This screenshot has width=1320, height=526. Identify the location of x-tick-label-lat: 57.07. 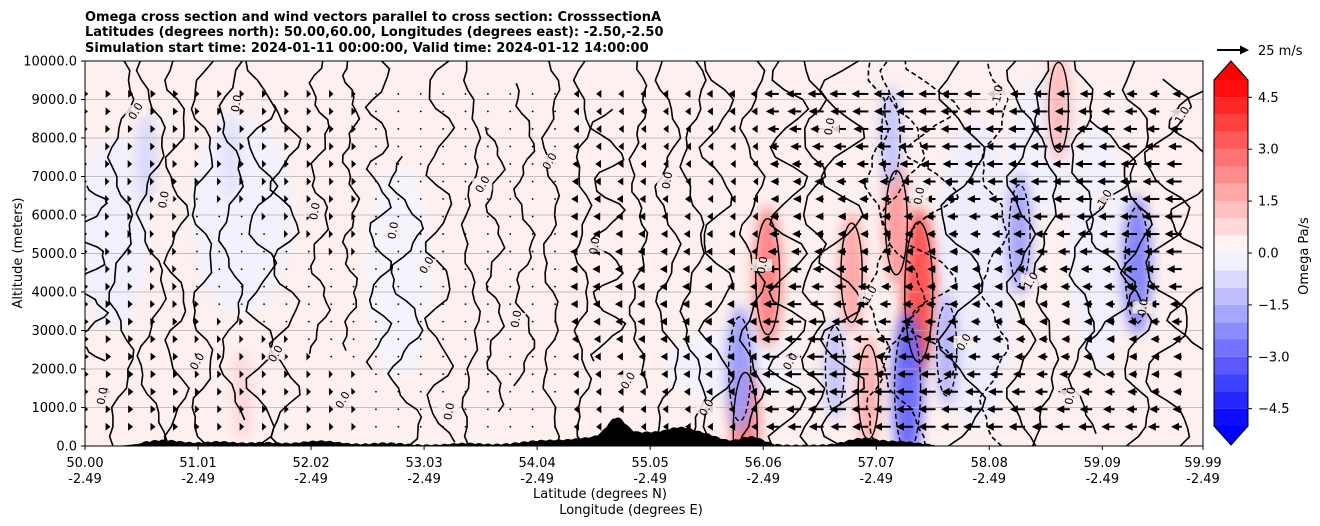
(876, 463).